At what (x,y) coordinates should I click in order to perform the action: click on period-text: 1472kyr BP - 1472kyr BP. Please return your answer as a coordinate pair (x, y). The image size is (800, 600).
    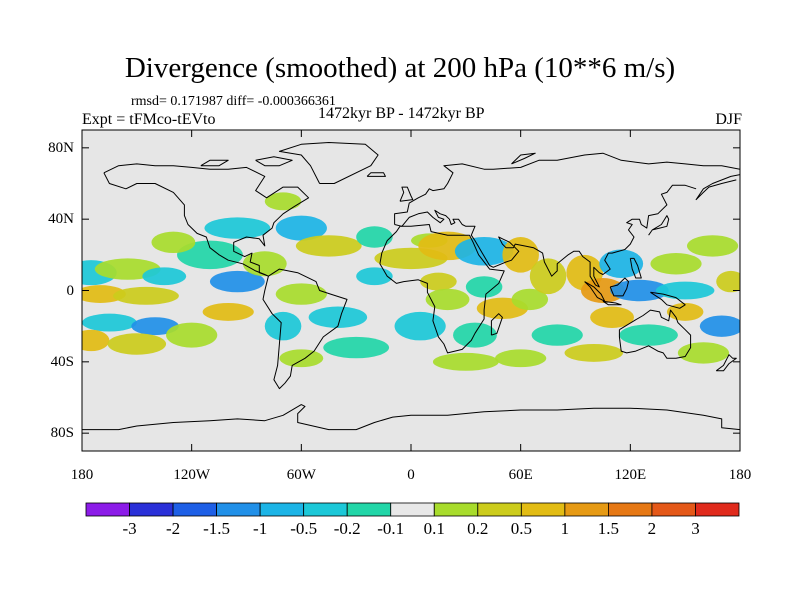
    Looking at the image, I should click on (401, 113).